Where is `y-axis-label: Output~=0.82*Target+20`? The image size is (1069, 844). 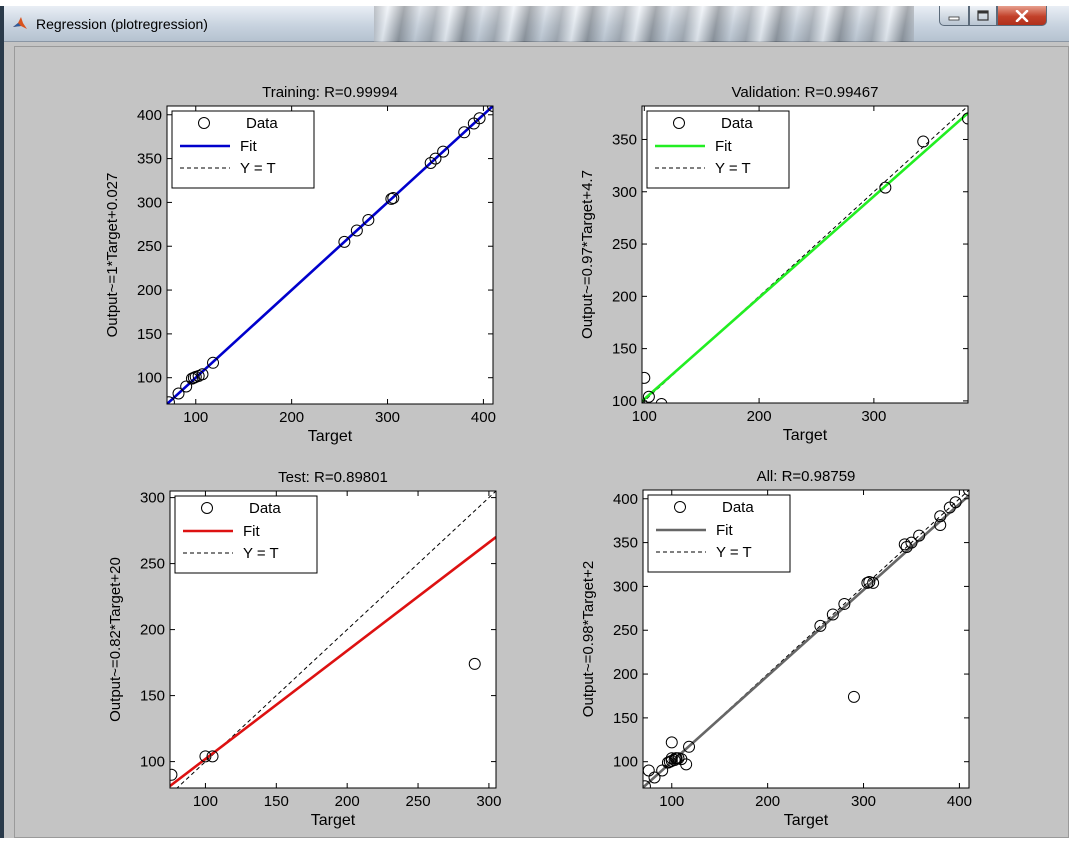 y-axis-label: Output~=0.82*Target+20 is located at coordinates (115, 639).